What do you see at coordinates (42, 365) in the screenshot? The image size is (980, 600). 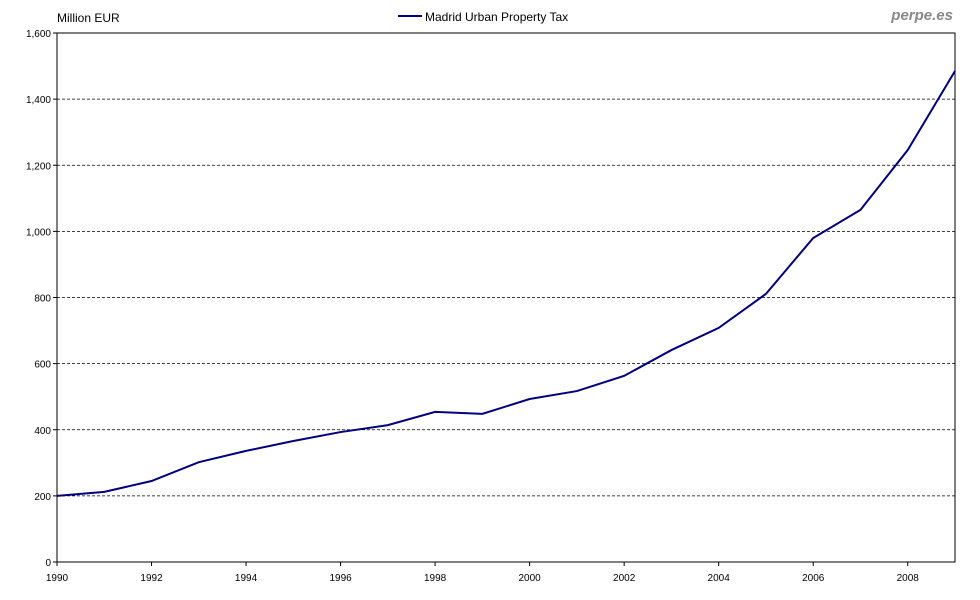 I see `y-tick-label: 600` at bounding box center [42, 365].